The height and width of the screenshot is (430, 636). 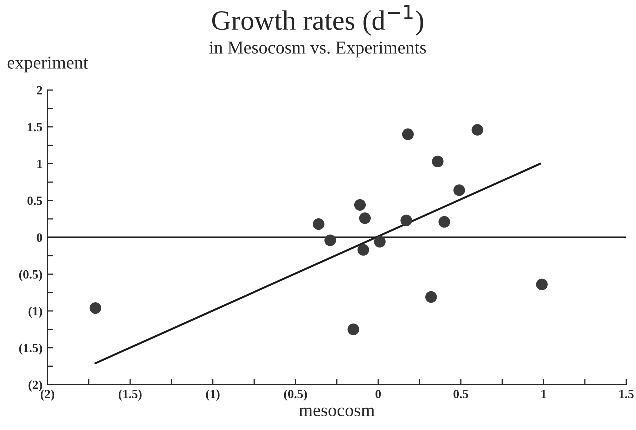 I want to click on chart-subtitle: in Mesocosm vs. Experiments, so click(x=318, y=50).